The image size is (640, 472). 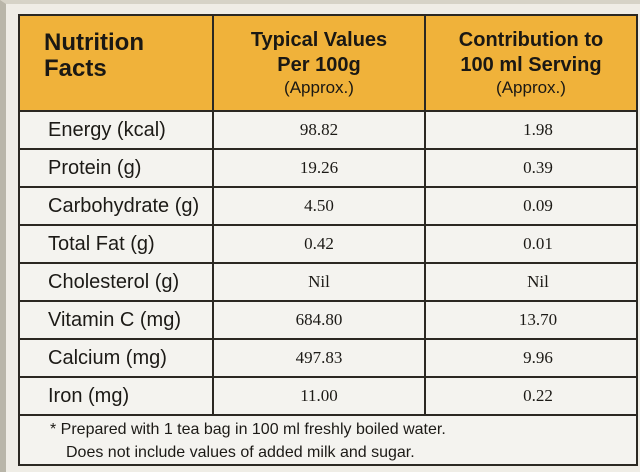 What do you see at coordinates (319, 358) in the screenshot?
I see `value-per-100g: 497.83` at bounding box center [319, 358].